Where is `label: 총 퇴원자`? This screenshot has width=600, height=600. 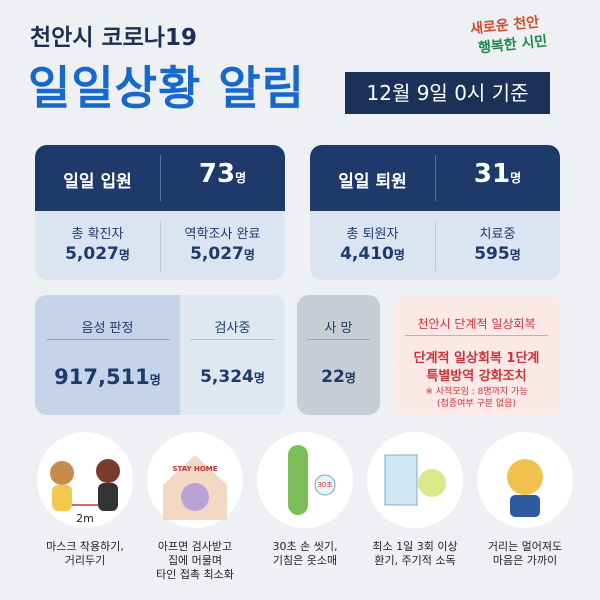
label: 총 퇴원자 is located at coordinates (372, 234).